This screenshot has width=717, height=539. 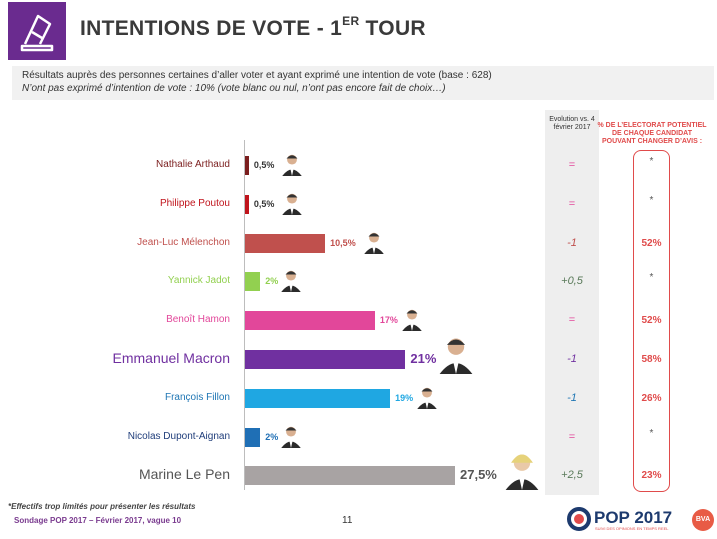 I want to click on bar-value-label: 17%, so click(x=388, y=320).